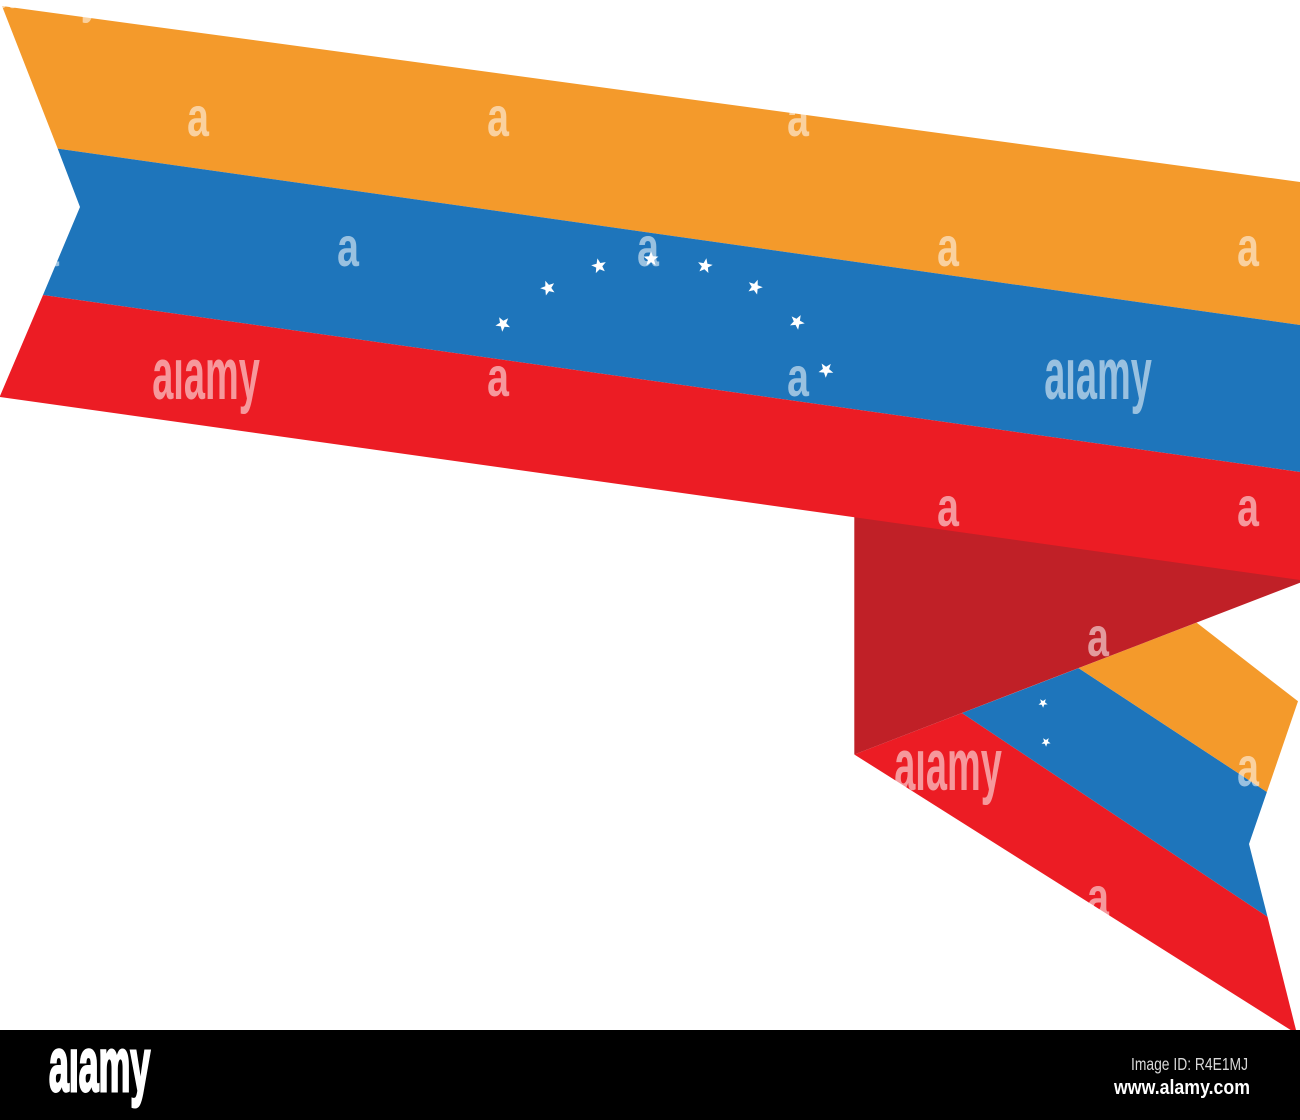 Image resolution: width=1300 pixels, height=1120 pixels. What do you see at coordinates (1189, 1064) in the screenshot?
I see `svg-text: Image ID: R4E1MJ` at bounding box center [1189, 1064].